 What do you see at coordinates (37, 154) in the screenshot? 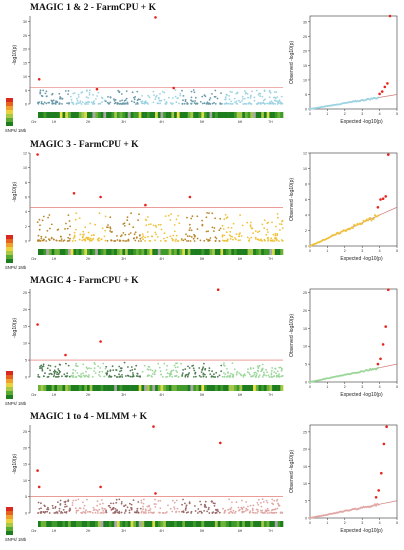
I see `significant-snp` at bounding box center [37, 154].